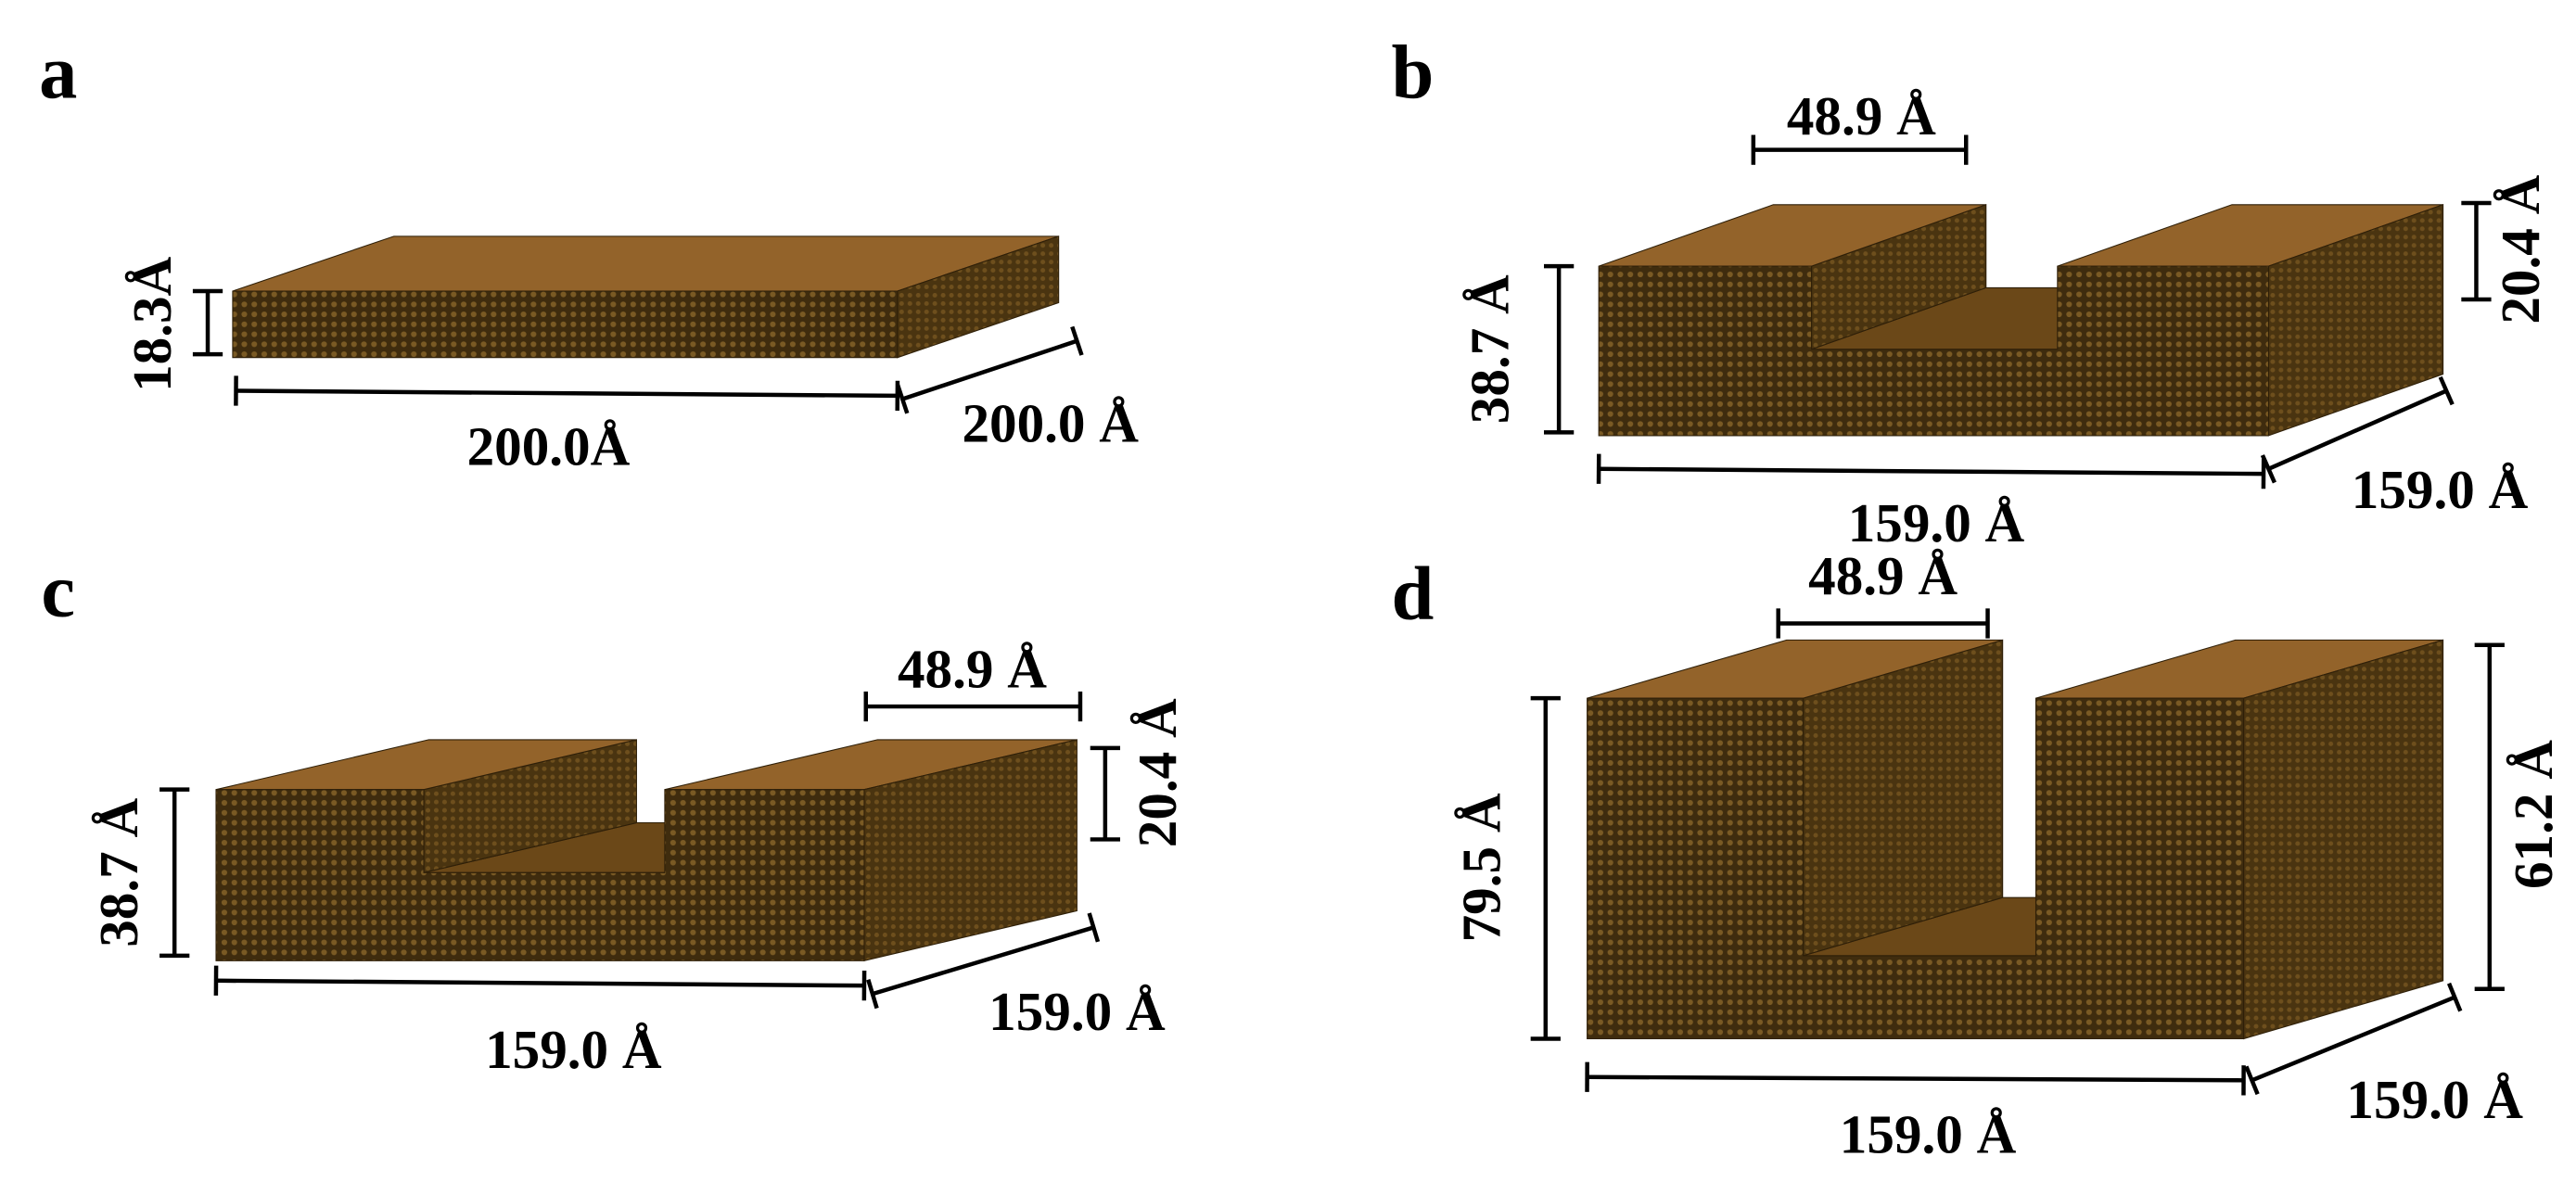 The height and width of the screenshot is (1182, 2576). Describe the element at coordinates (58, 590) in the screenshot. I see `panel-label: c` at that location.